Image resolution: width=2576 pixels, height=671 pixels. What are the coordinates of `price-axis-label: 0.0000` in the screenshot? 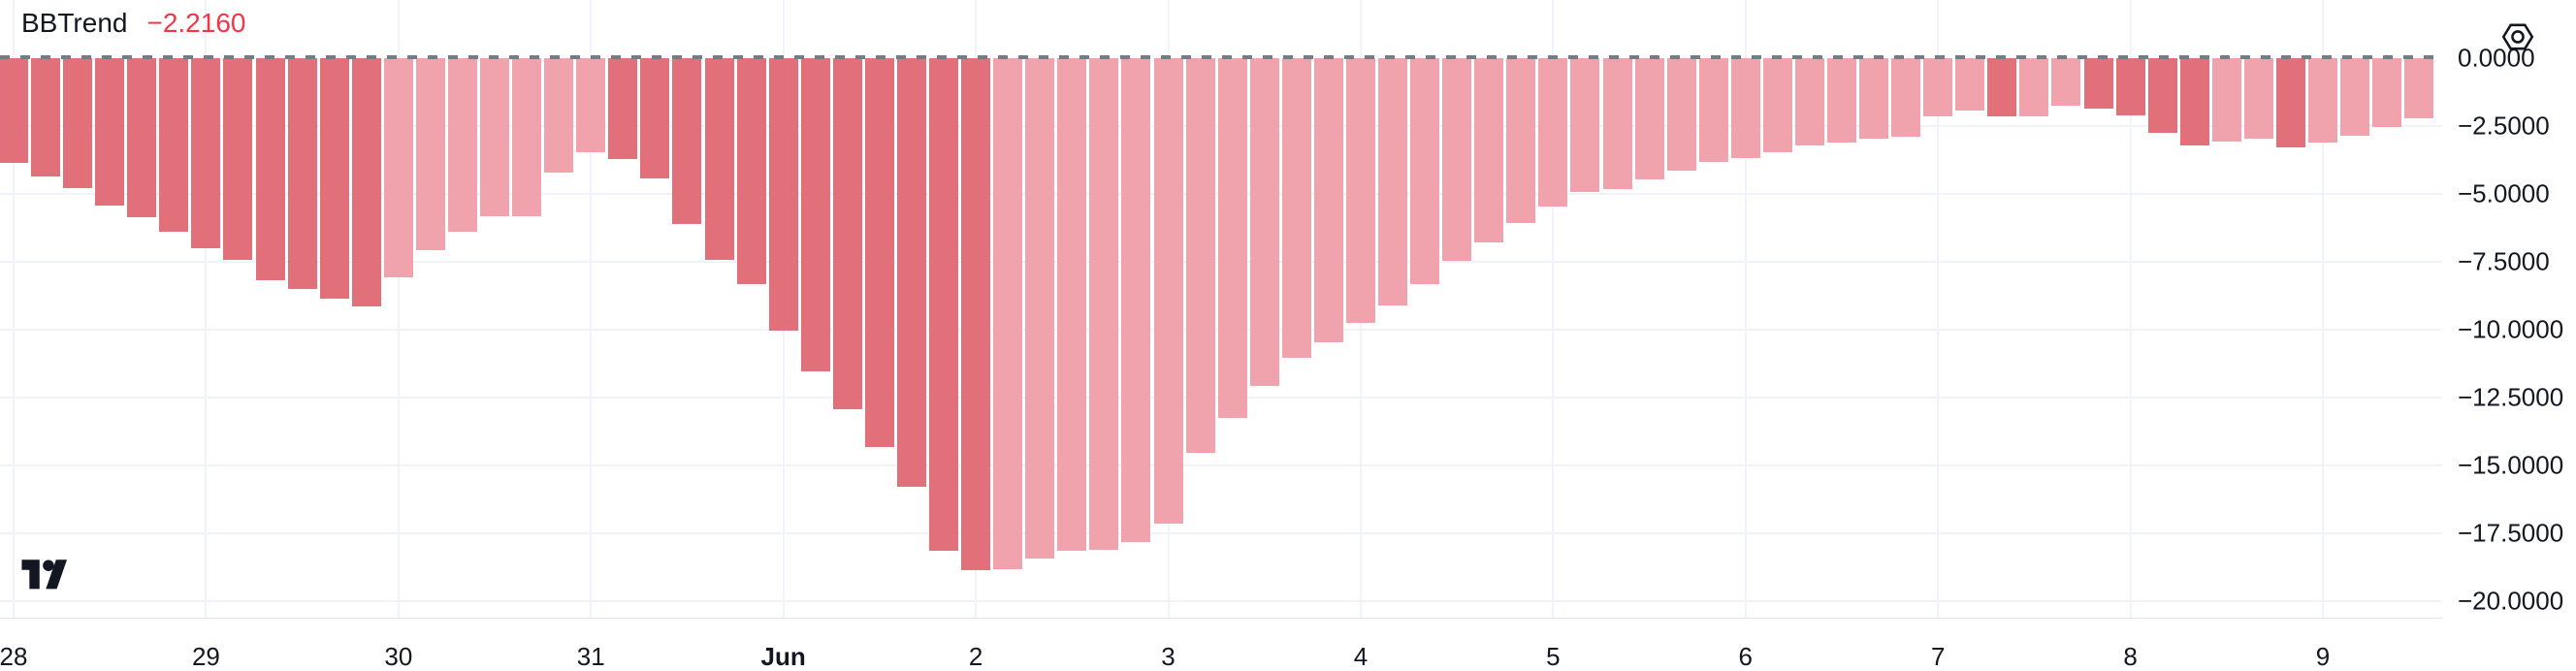 It's located at (2496, 58).